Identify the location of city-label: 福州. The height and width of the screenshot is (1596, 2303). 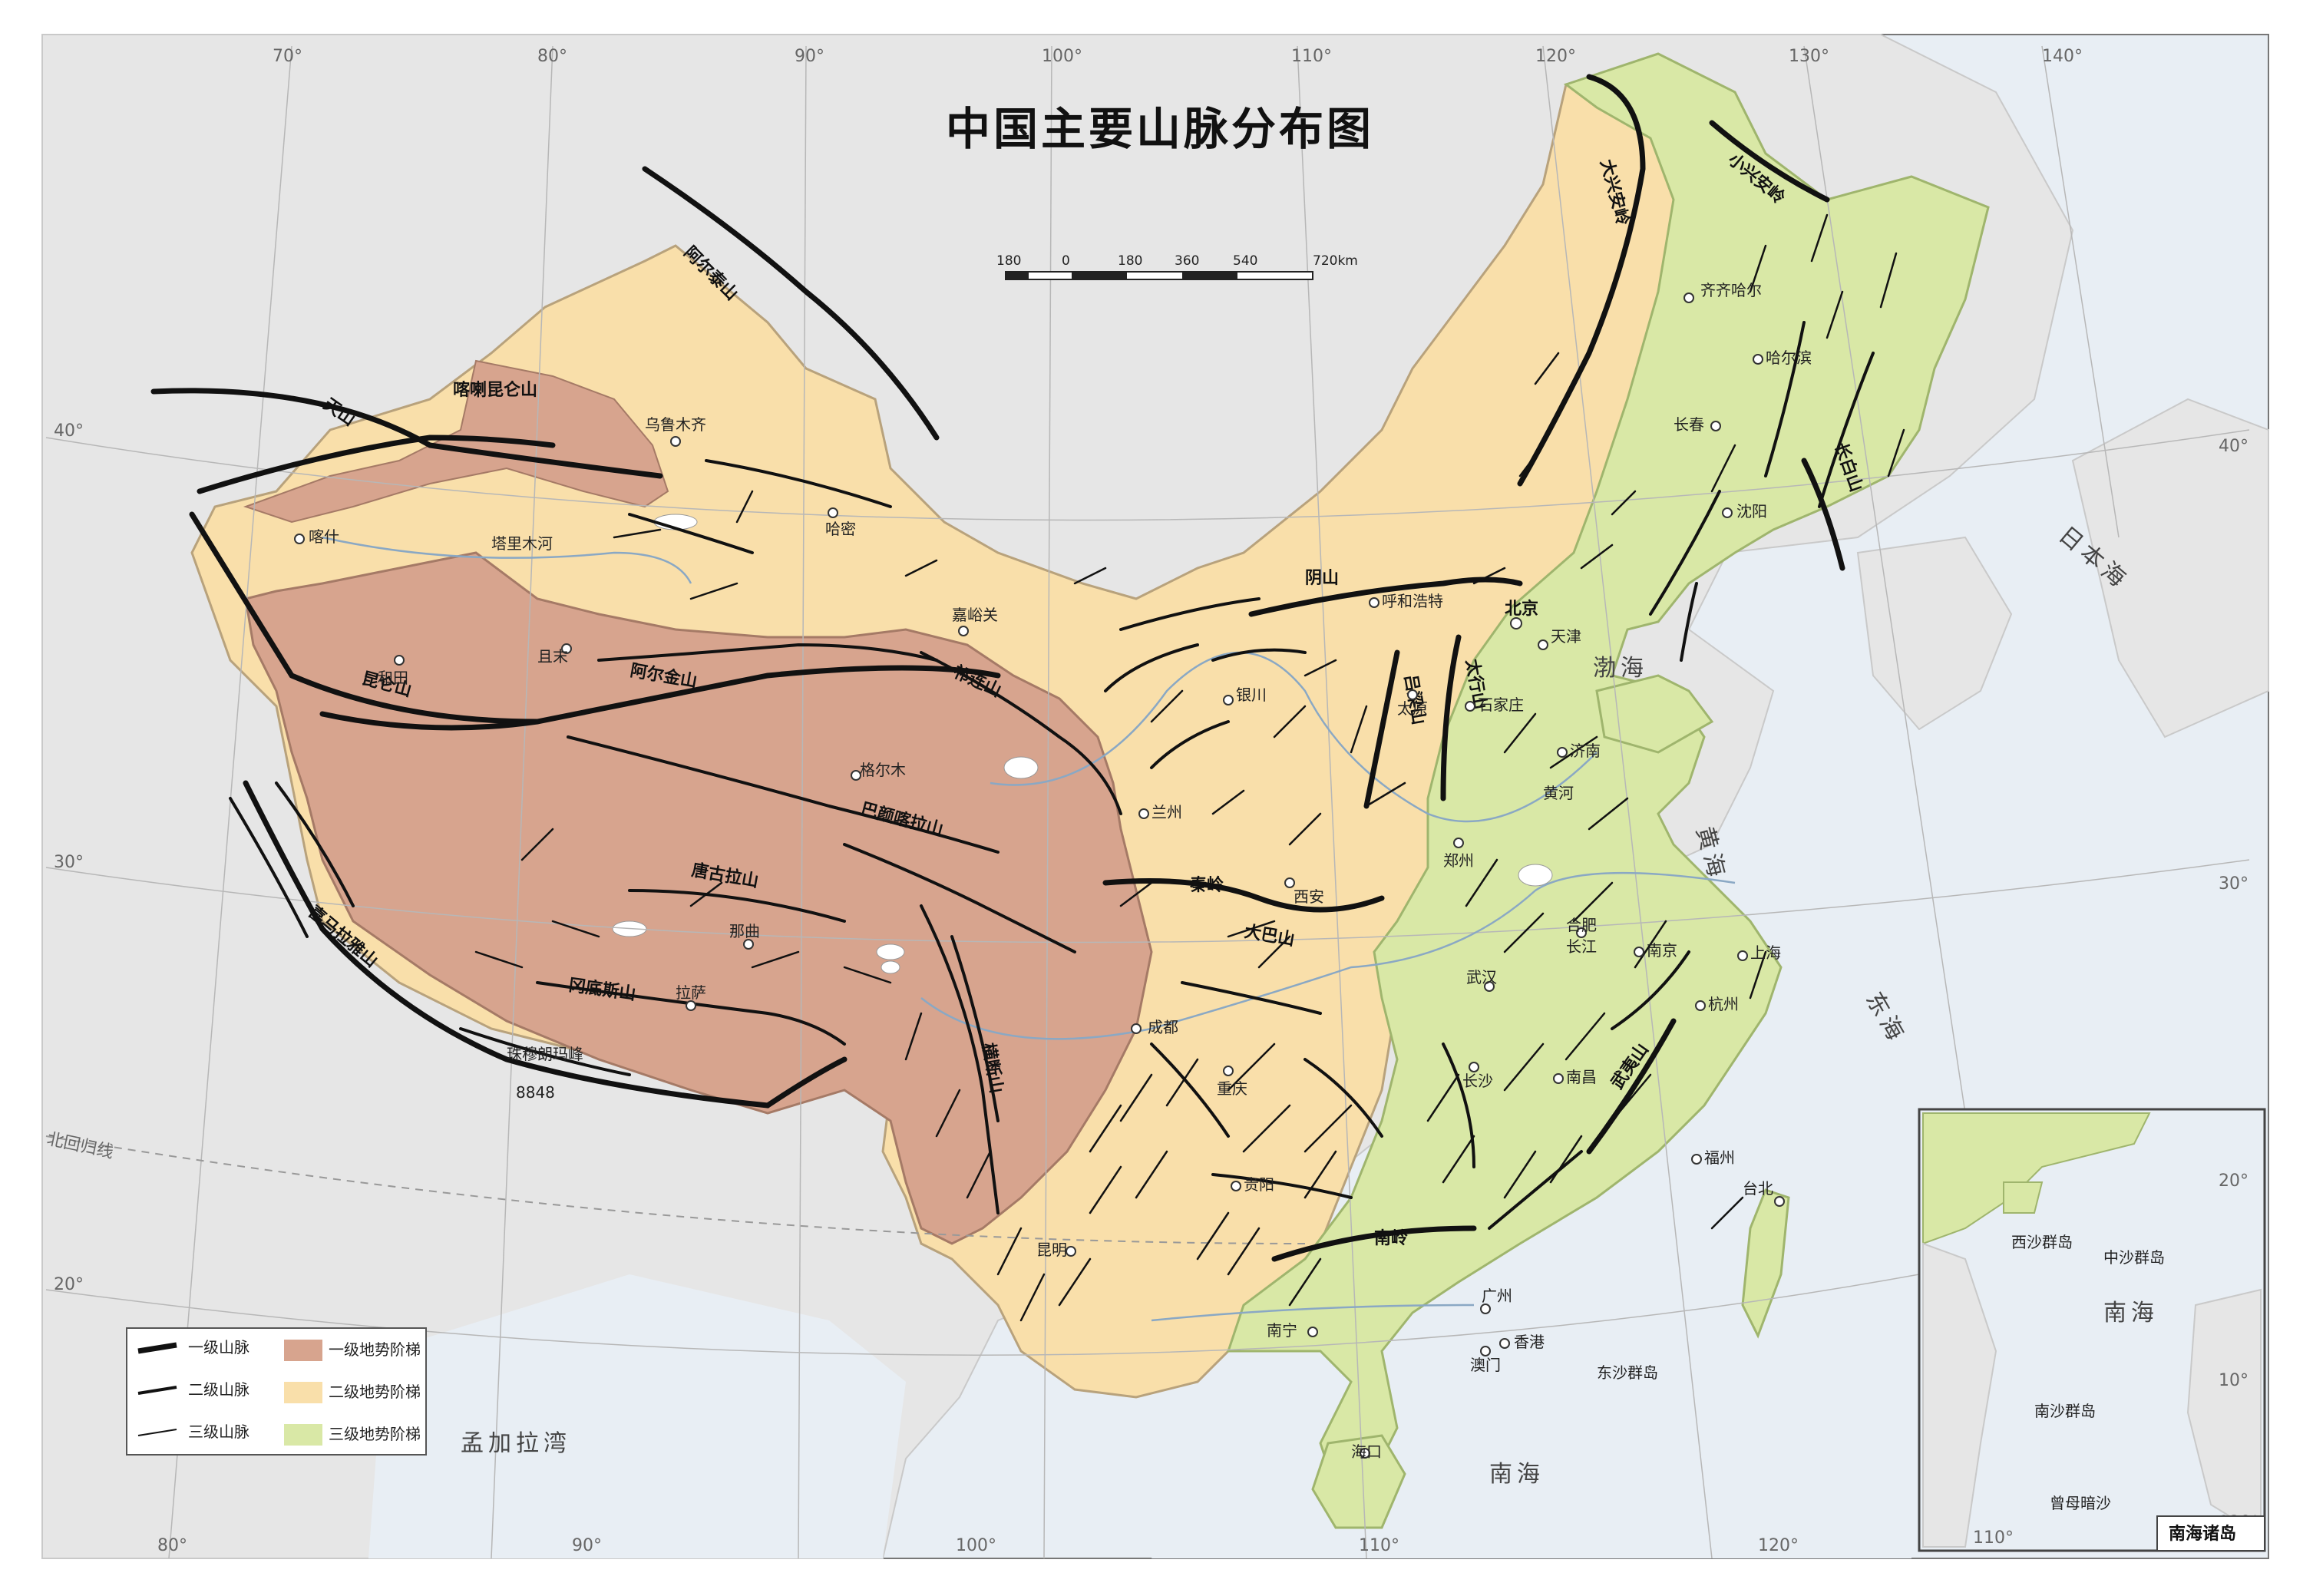
(1720, 1157).